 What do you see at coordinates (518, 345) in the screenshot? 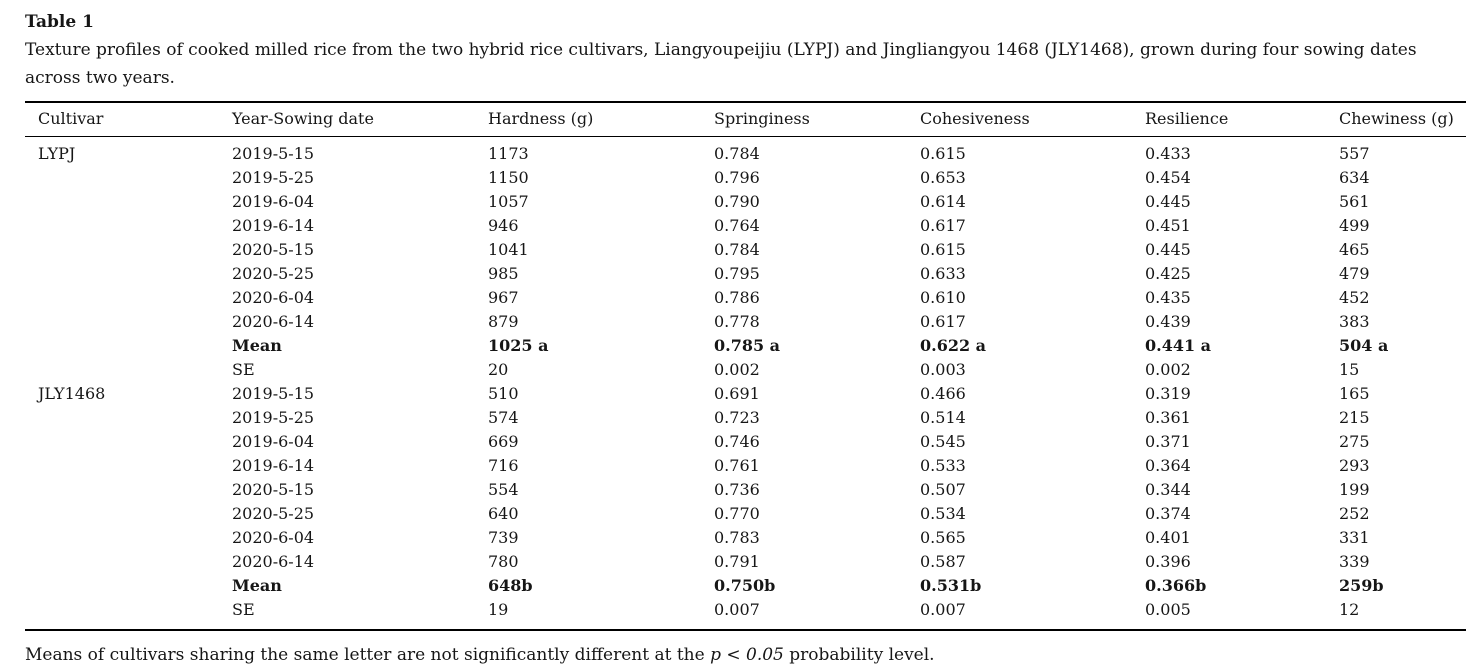
I see `hardness-cell: 1025 a` at bounding box center [518, 345].